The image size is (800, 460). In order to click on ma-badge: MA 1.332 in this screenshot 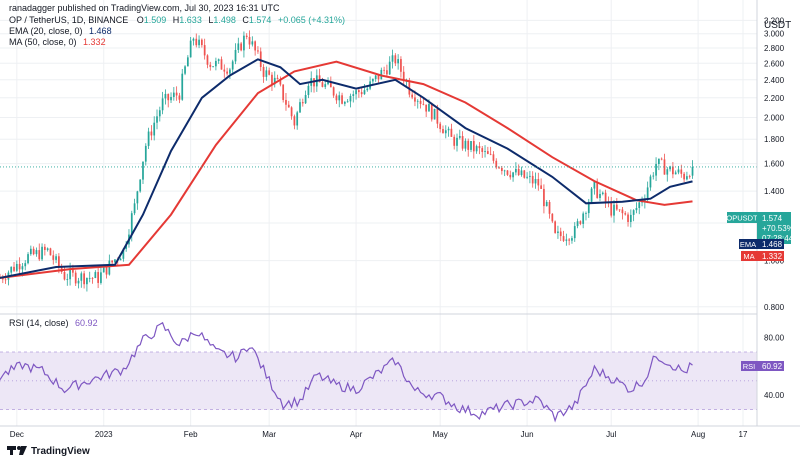, I will do `click(762, 256)`.